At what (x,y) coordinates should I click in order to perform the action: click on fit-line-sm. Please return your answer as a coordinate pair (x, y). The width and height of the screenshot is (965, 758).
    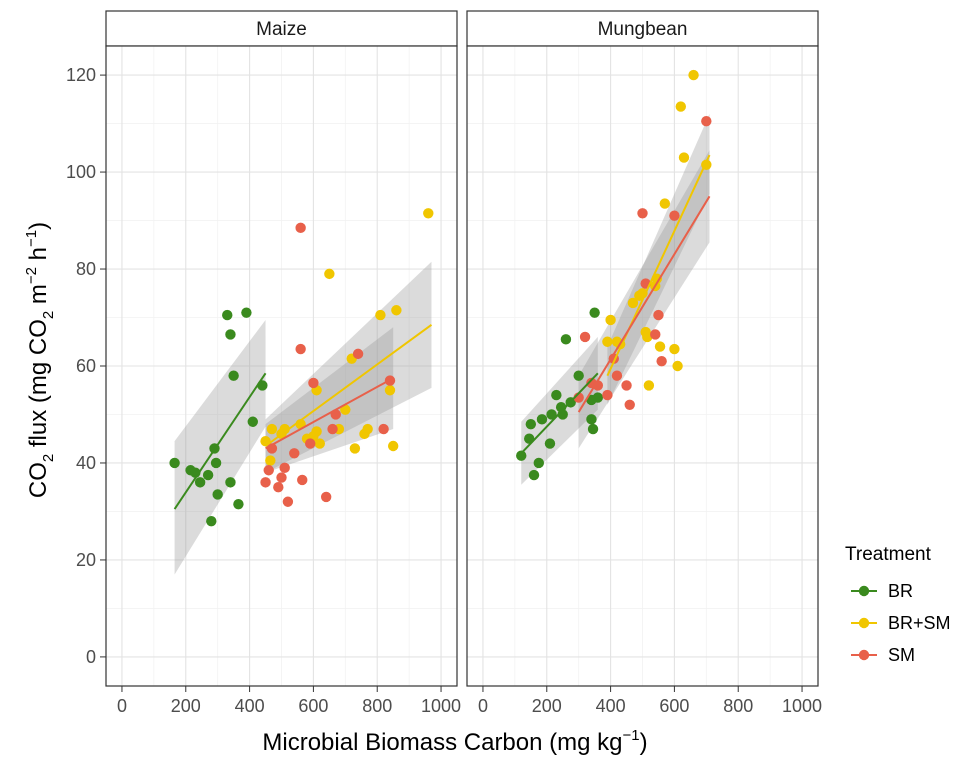
    Looking at the image, I should click on (329, 413).